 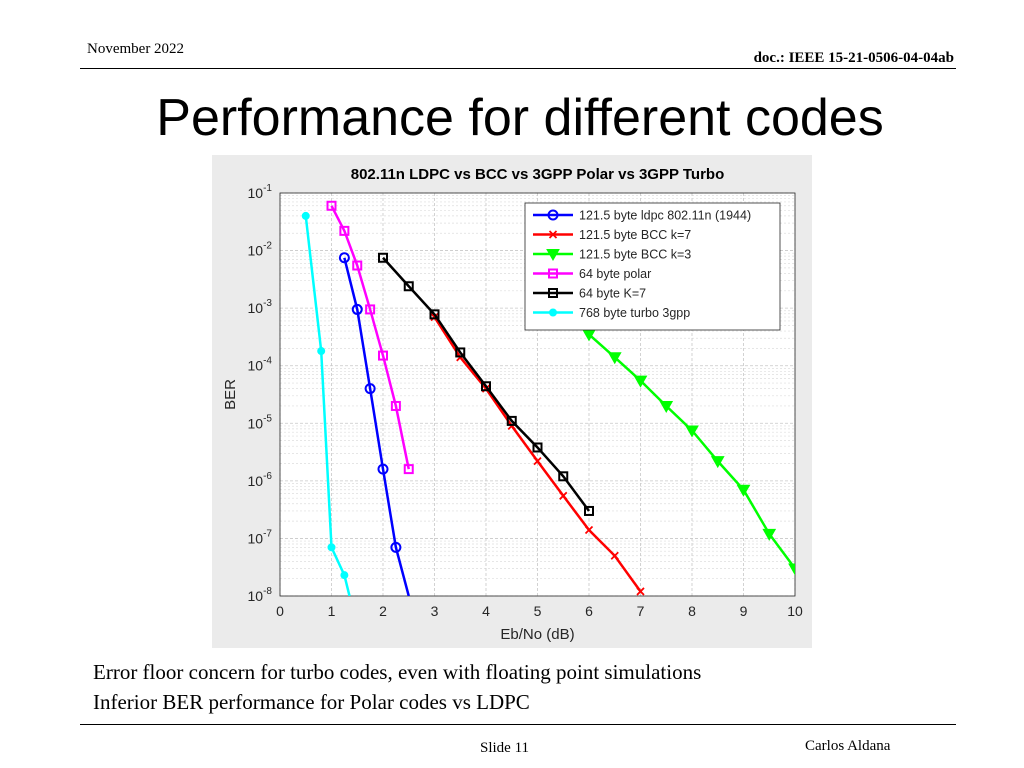 I want to click on legend-label: 768 byte turbo 3gpp, so click(x=634, y=313).